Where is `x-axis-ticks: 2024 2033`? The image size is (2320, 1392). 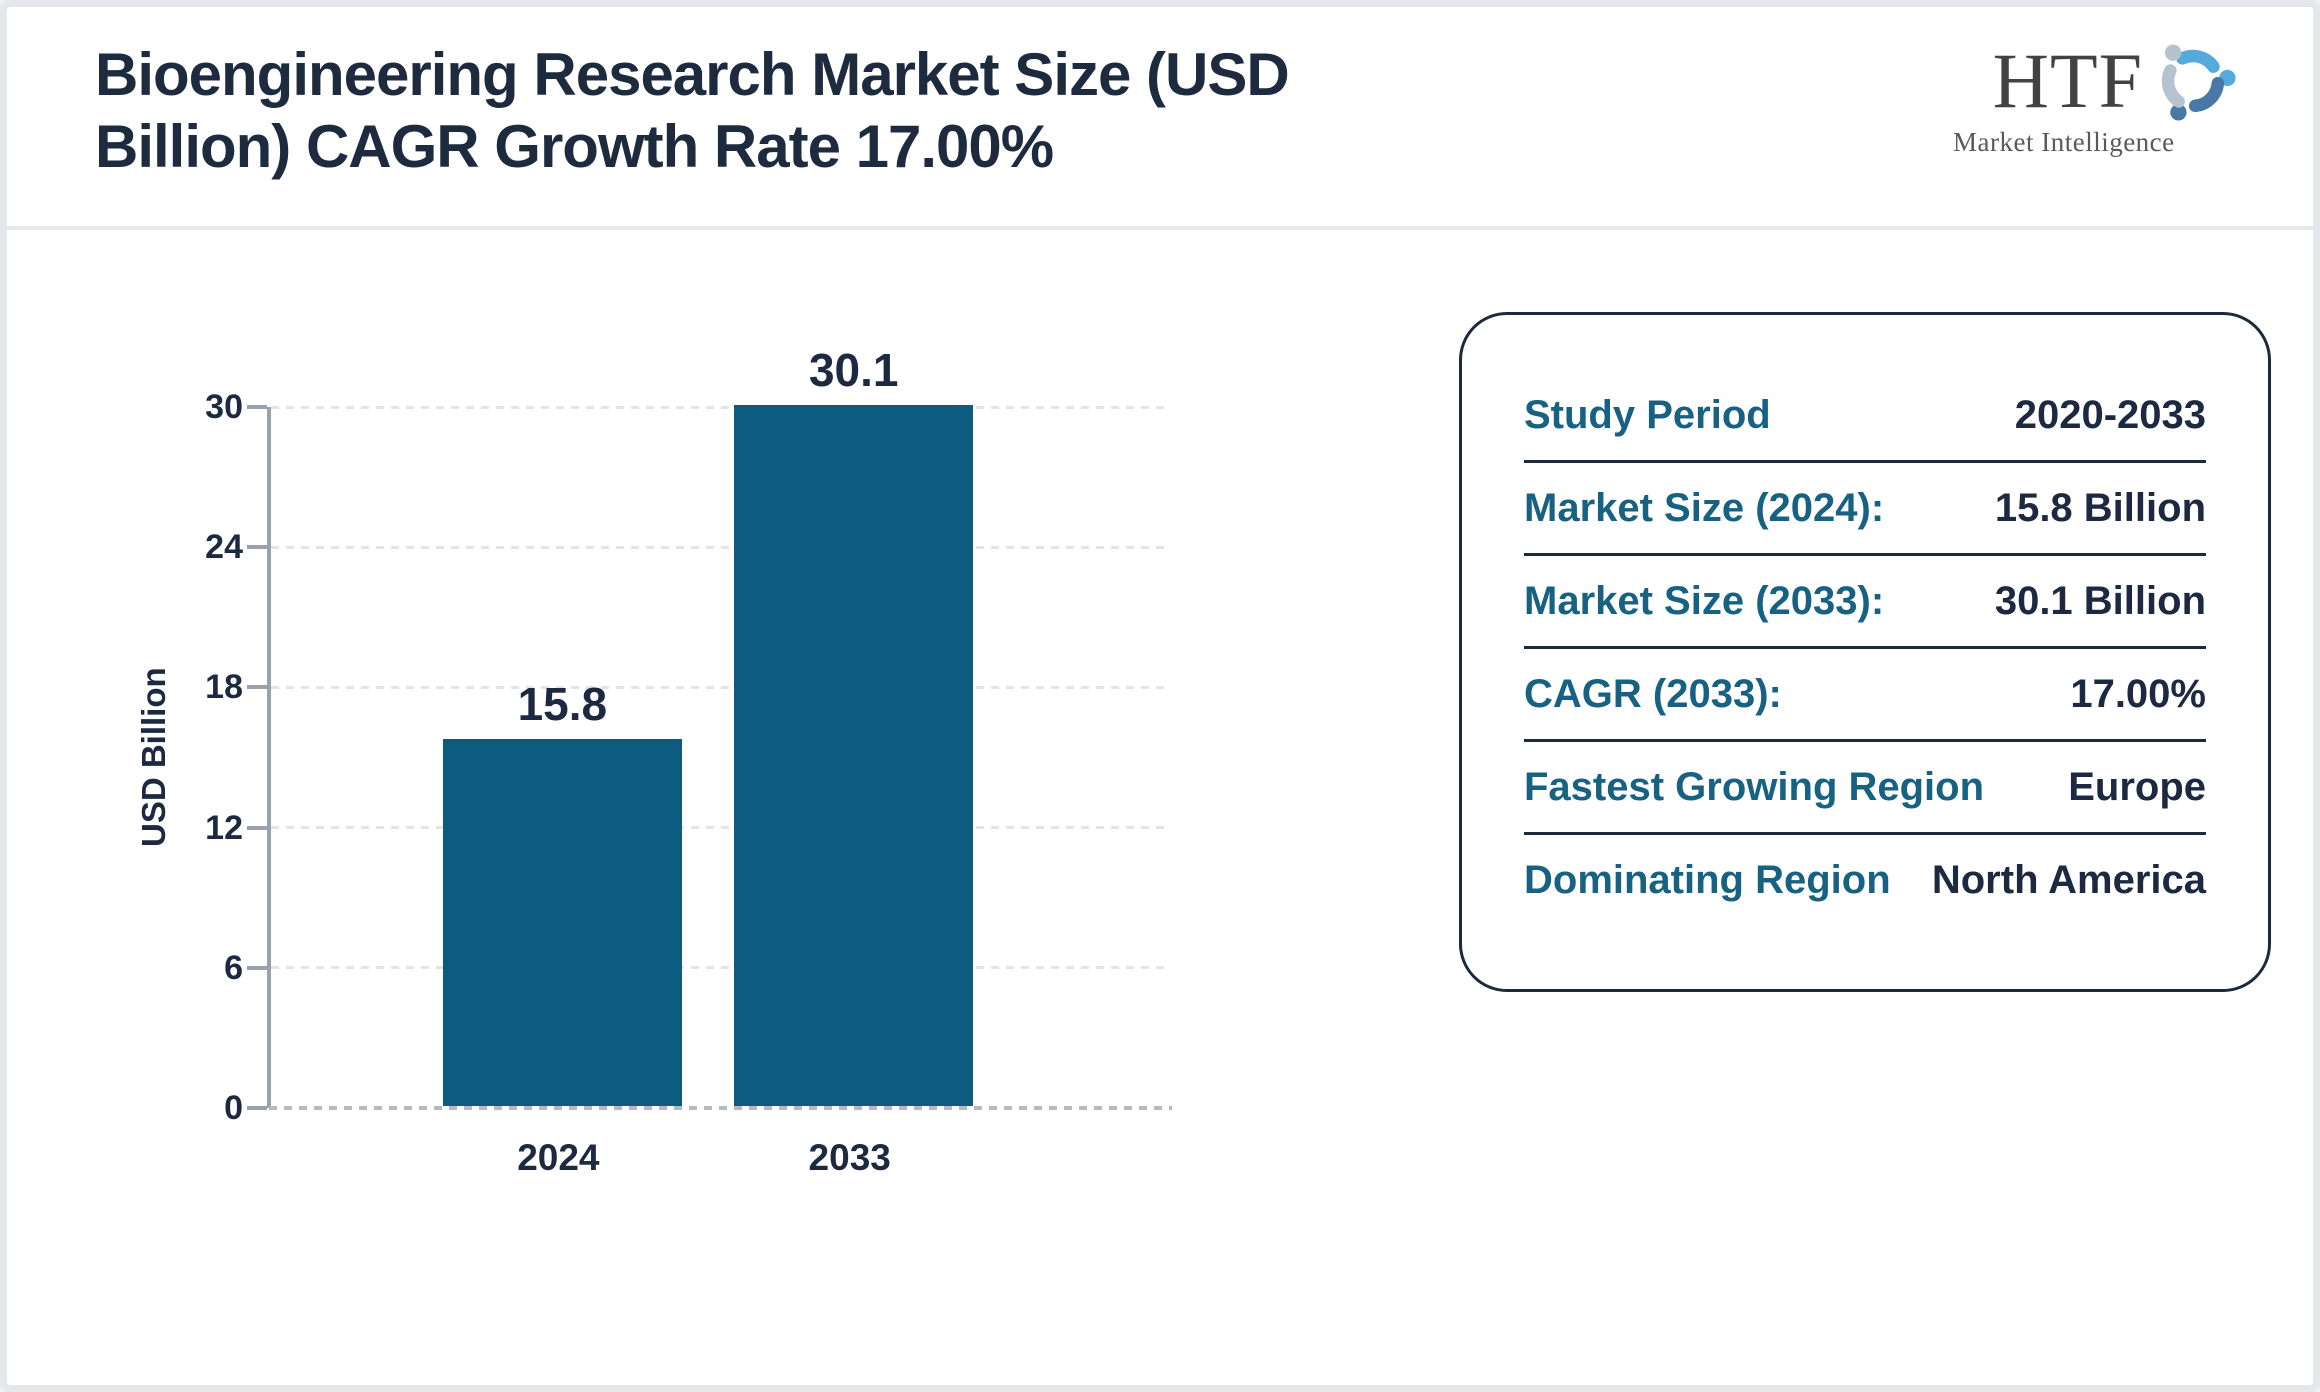 x-axis-ticks: 2024 2033 is located at coordinates (714, 1167).